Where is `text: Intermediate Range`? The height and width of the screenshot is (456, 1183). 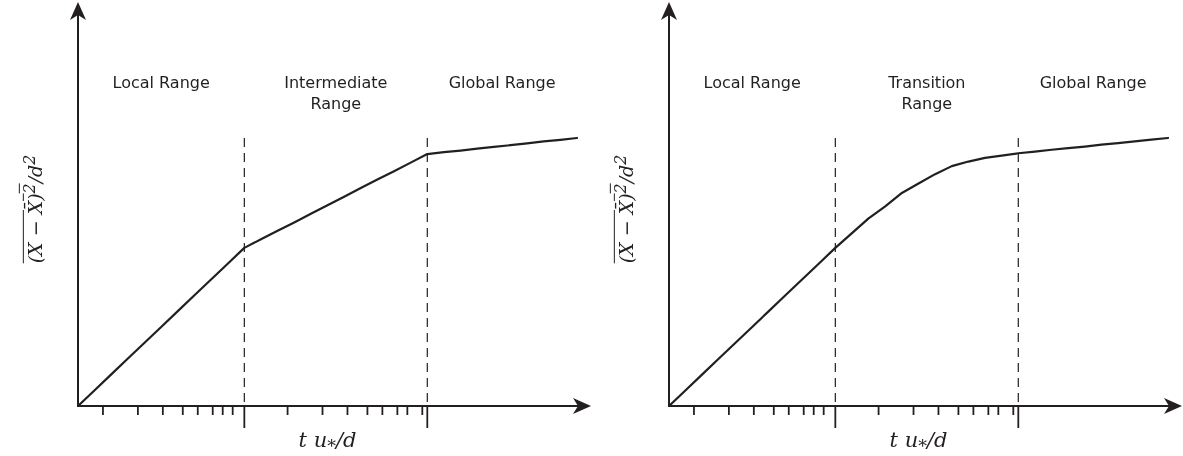 text: Intermediate Range is located at coordinates (336, 93).